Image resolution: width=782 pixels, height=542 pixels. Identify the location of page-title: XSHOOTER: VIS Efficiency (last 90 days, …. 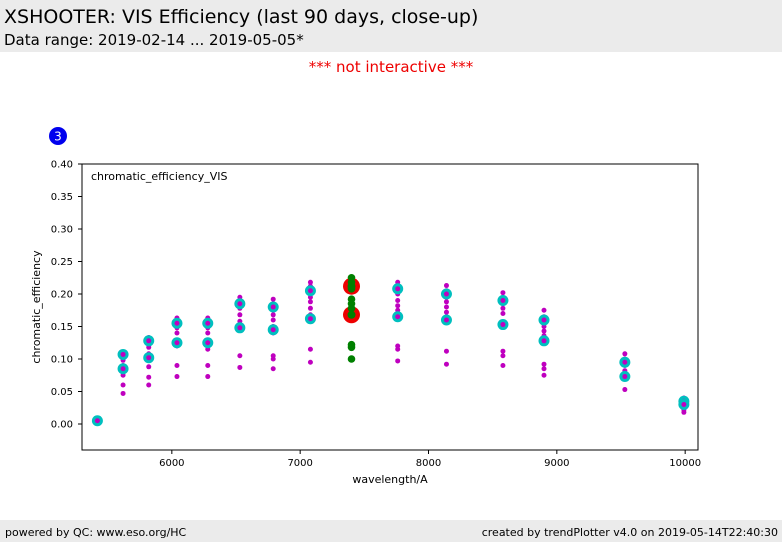
(241, 17).